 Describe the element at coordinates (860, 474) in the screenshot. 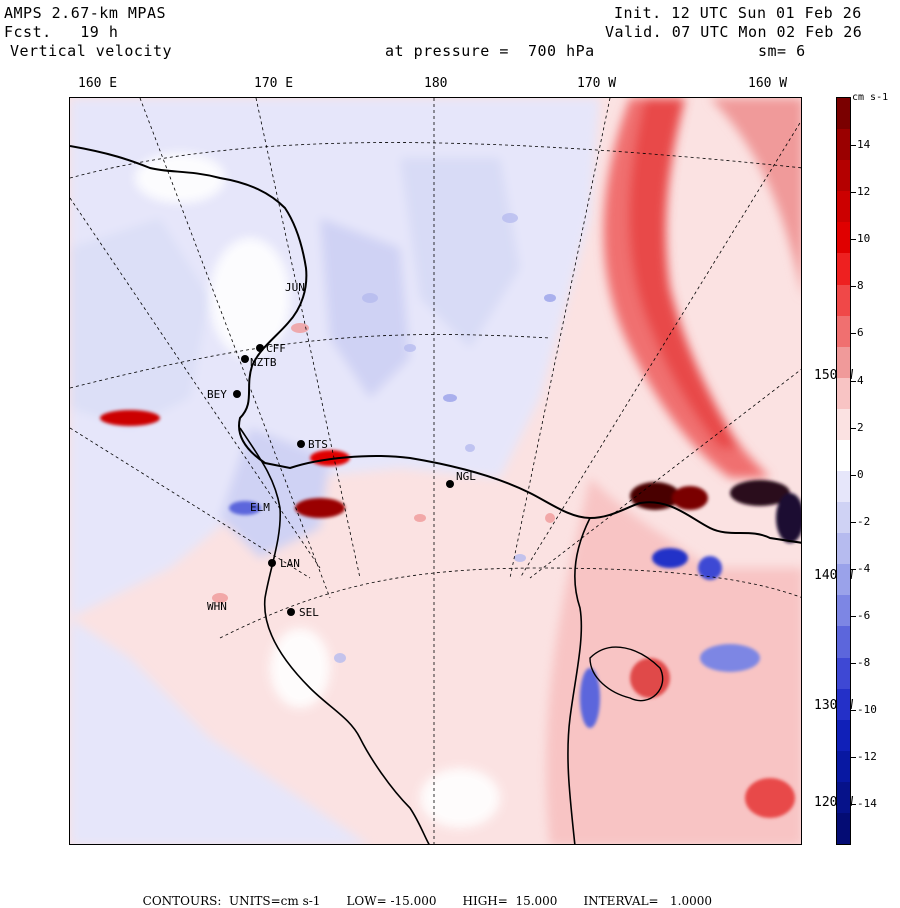

I see `colorbar-label: 0` at that location.